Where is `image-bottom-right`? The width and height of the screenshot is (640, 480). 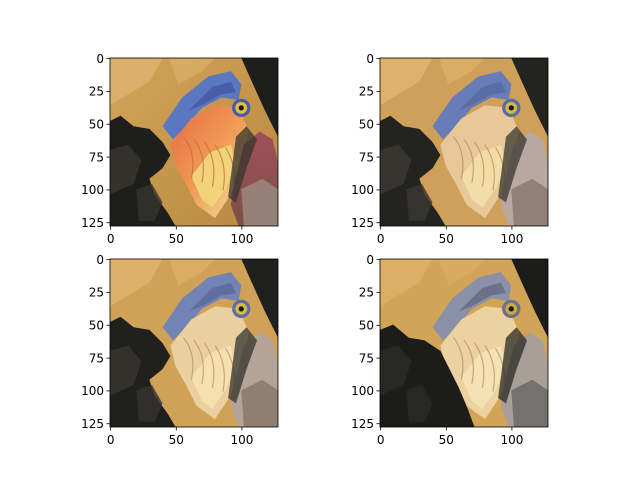
image-bottom-right is located at coordinates (464, 343).